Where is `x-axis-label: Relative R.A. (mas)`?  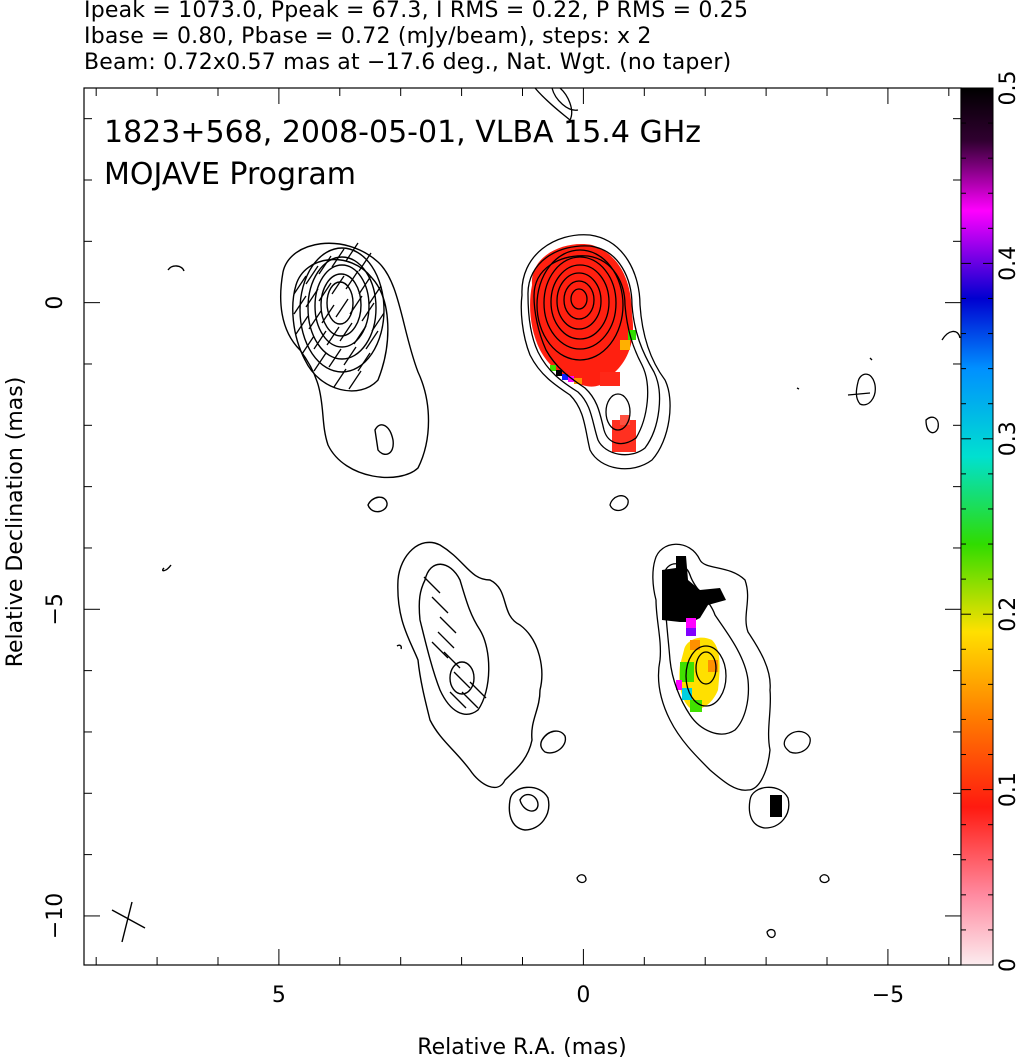
x-axis-label: Relative R.A. (mas) is located at coordinates (521, 1047).